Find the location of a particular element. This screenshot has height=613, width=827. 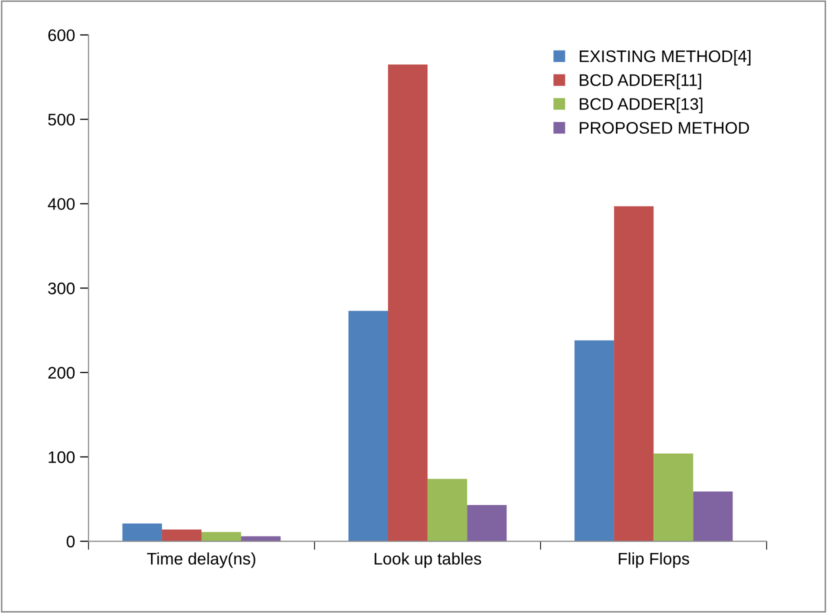

x-tick-label: Time delay(ns) is located at coordinates (201, 560).